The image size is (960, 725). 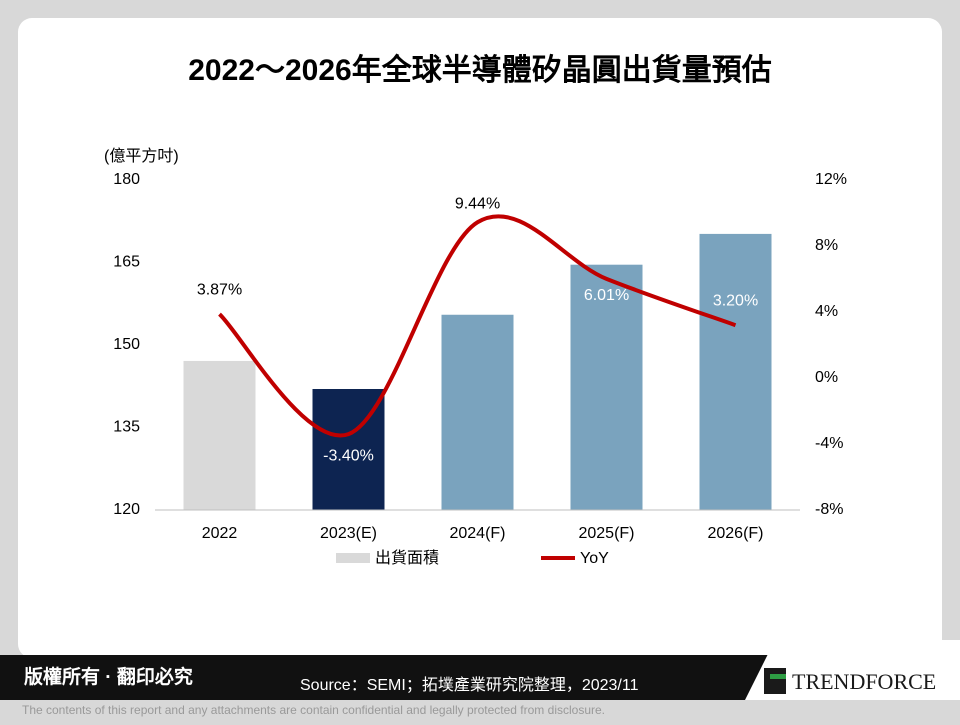 I want to click on y2-tick-label: 8%, so click(x=826, y=245).